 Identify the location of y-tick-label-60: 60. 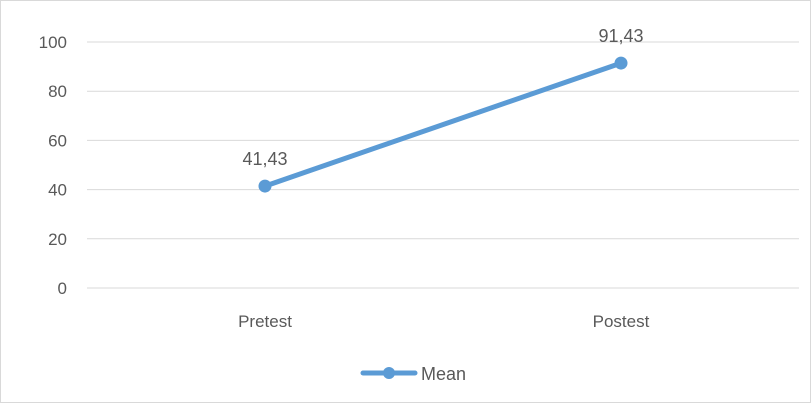
(57, 140).